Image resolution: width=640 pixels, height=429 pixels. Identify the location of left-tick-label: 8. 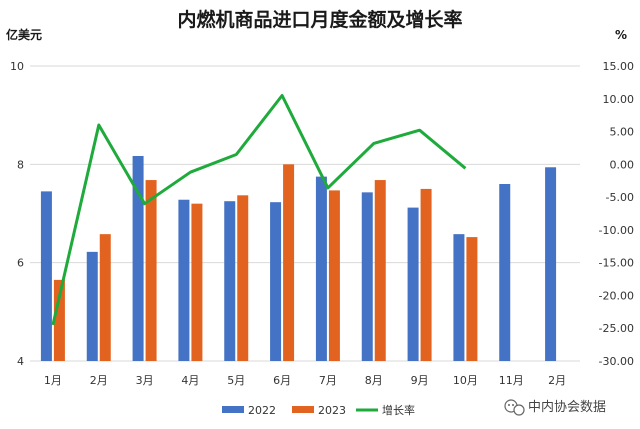
(20, 164).